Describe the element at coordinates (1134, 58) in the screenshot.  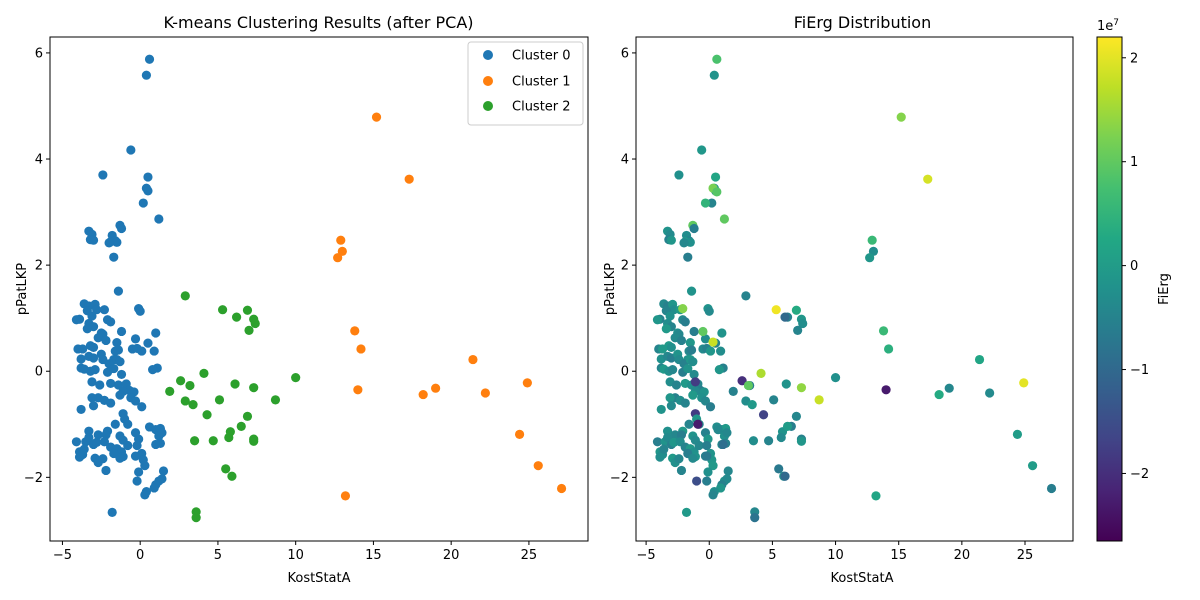
I see `colorbar-tick-label: 2` at that location.